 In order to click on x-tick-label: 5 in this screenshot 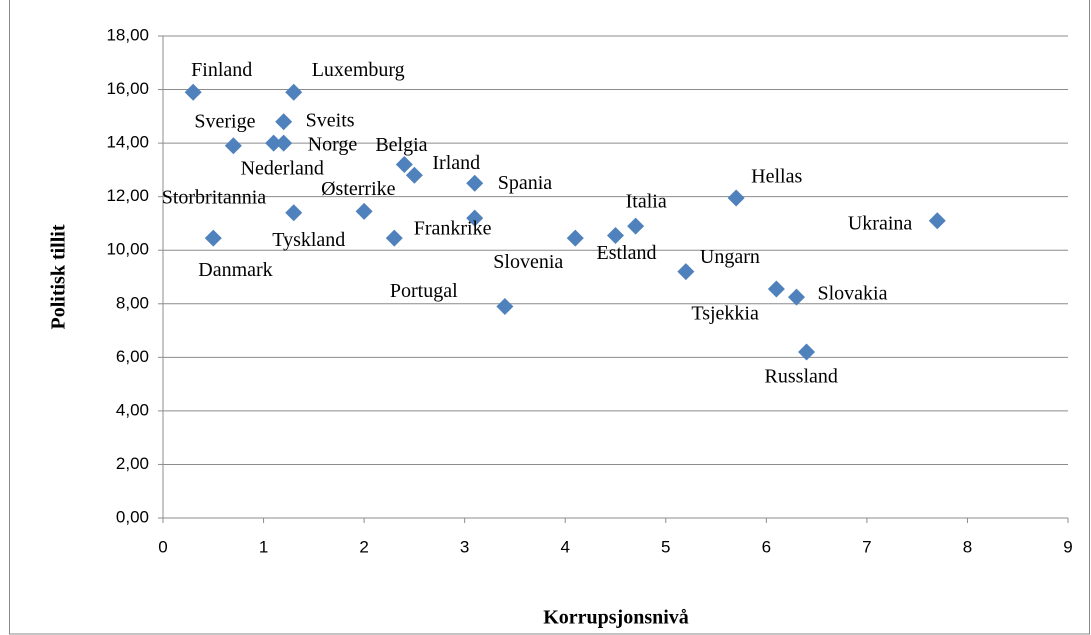, I will do `click(665, 546)`.